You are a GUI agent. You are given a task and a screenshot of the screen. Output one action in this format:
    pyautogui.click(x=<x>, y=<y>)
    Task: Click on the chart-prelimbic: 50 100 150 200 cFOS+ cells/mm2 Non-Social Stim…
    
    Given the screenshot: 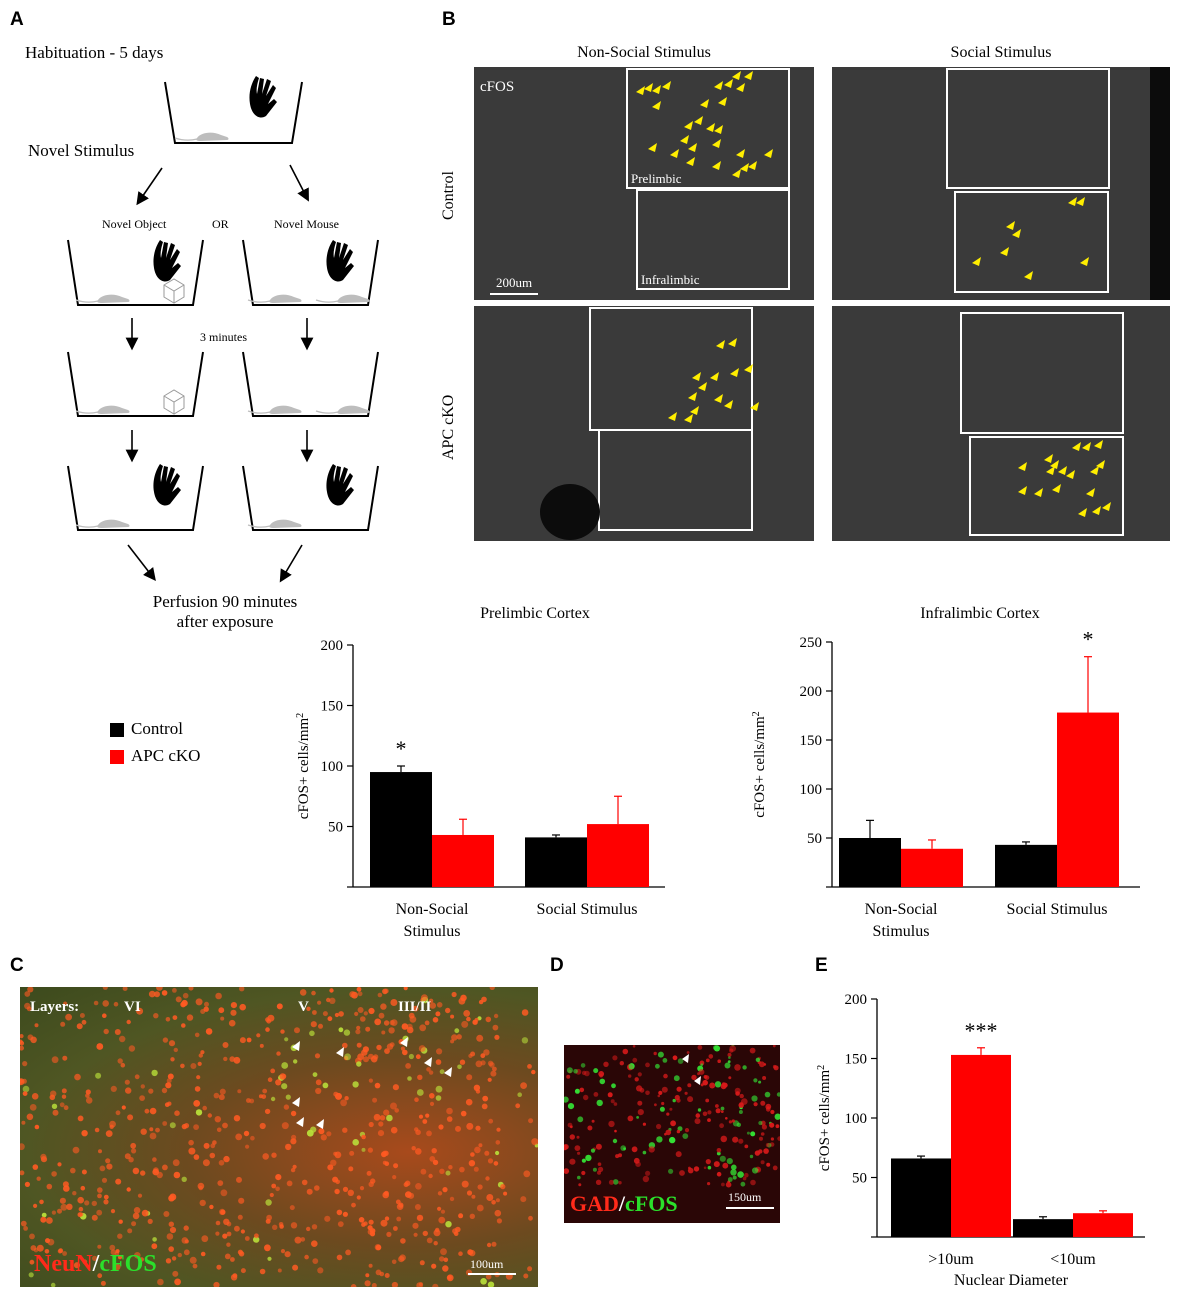 What is the action you would take?
    pyautogui.click(x=480, y=789)
    